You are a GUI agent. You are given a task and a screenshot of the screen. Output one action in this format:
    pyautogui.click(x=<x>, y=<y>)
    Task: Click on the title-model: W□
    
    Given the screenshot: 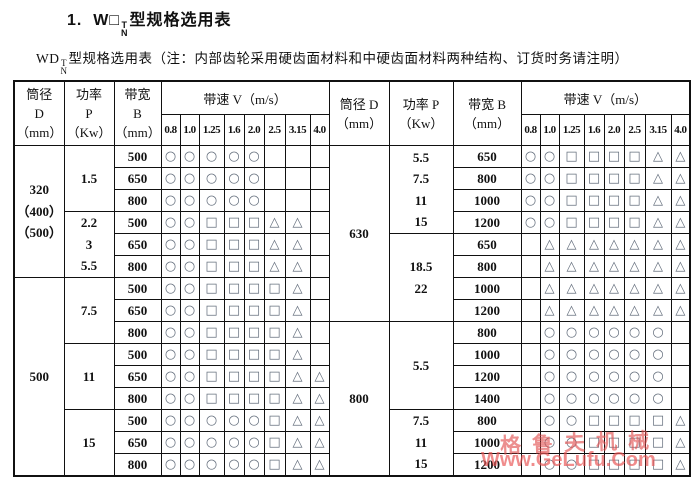 What is the action you would take?
    pyautogui.click(x=106, y=20)
    